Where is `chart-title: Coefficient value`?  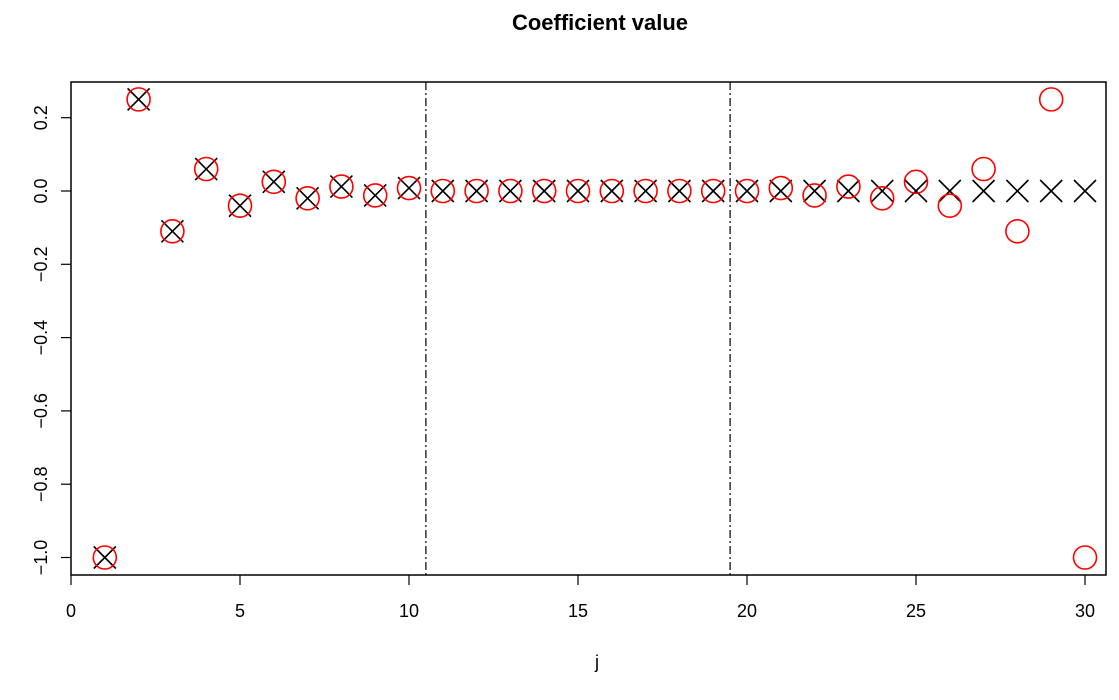
chart-title: Coefficient value is located at coordinates (600, 22).